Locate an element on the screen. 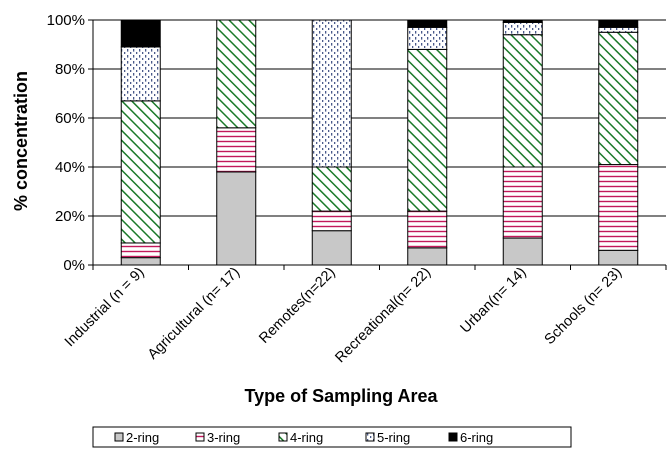 Image resolution: width=668 pixels, height=472 pixels. y-tick-label: 40% is located at coordinates (70, 167).